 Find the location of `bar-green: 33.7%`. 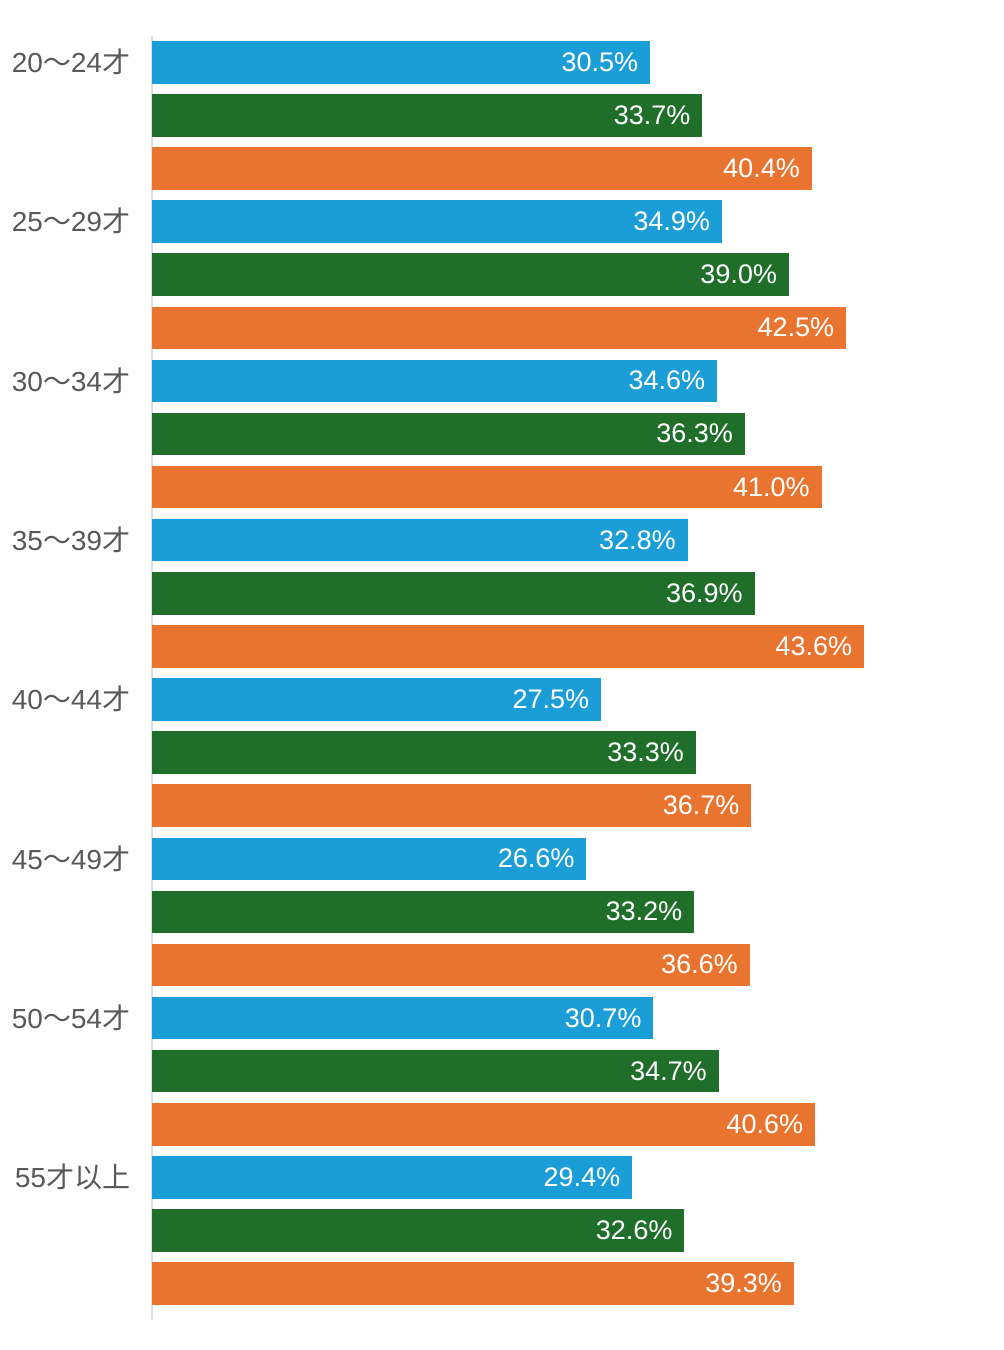

bar-green: 33.7% is located at coordinates (427, 115).